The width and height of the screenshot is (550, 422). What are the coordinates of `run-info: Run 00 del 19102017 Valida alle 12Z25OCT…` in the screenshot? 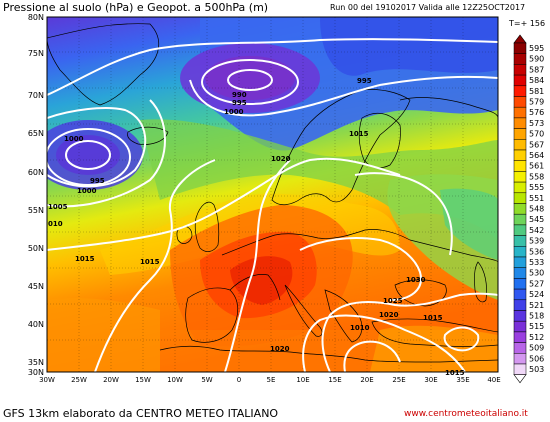 It's located at (428, 7).